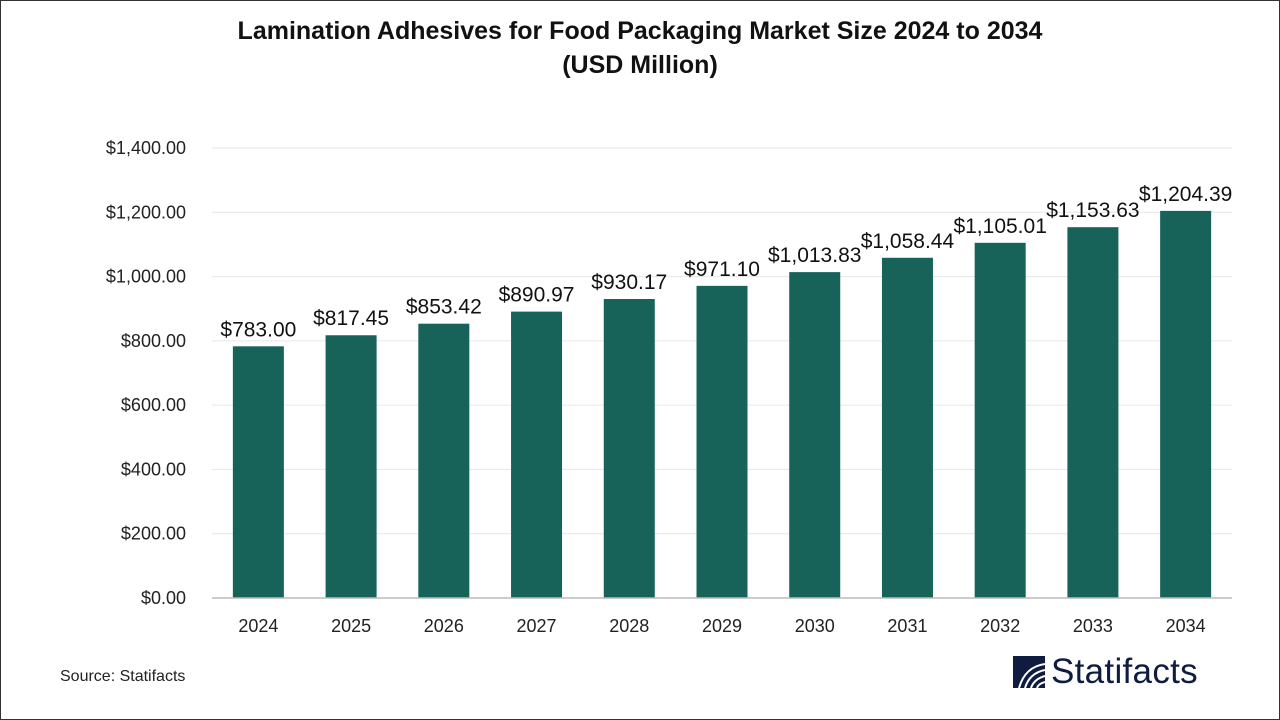 This screenshot has width=1280, height=720. Describe the element at coordinates (629, 448) in the screenshot. I see `bar-2028` at that location.